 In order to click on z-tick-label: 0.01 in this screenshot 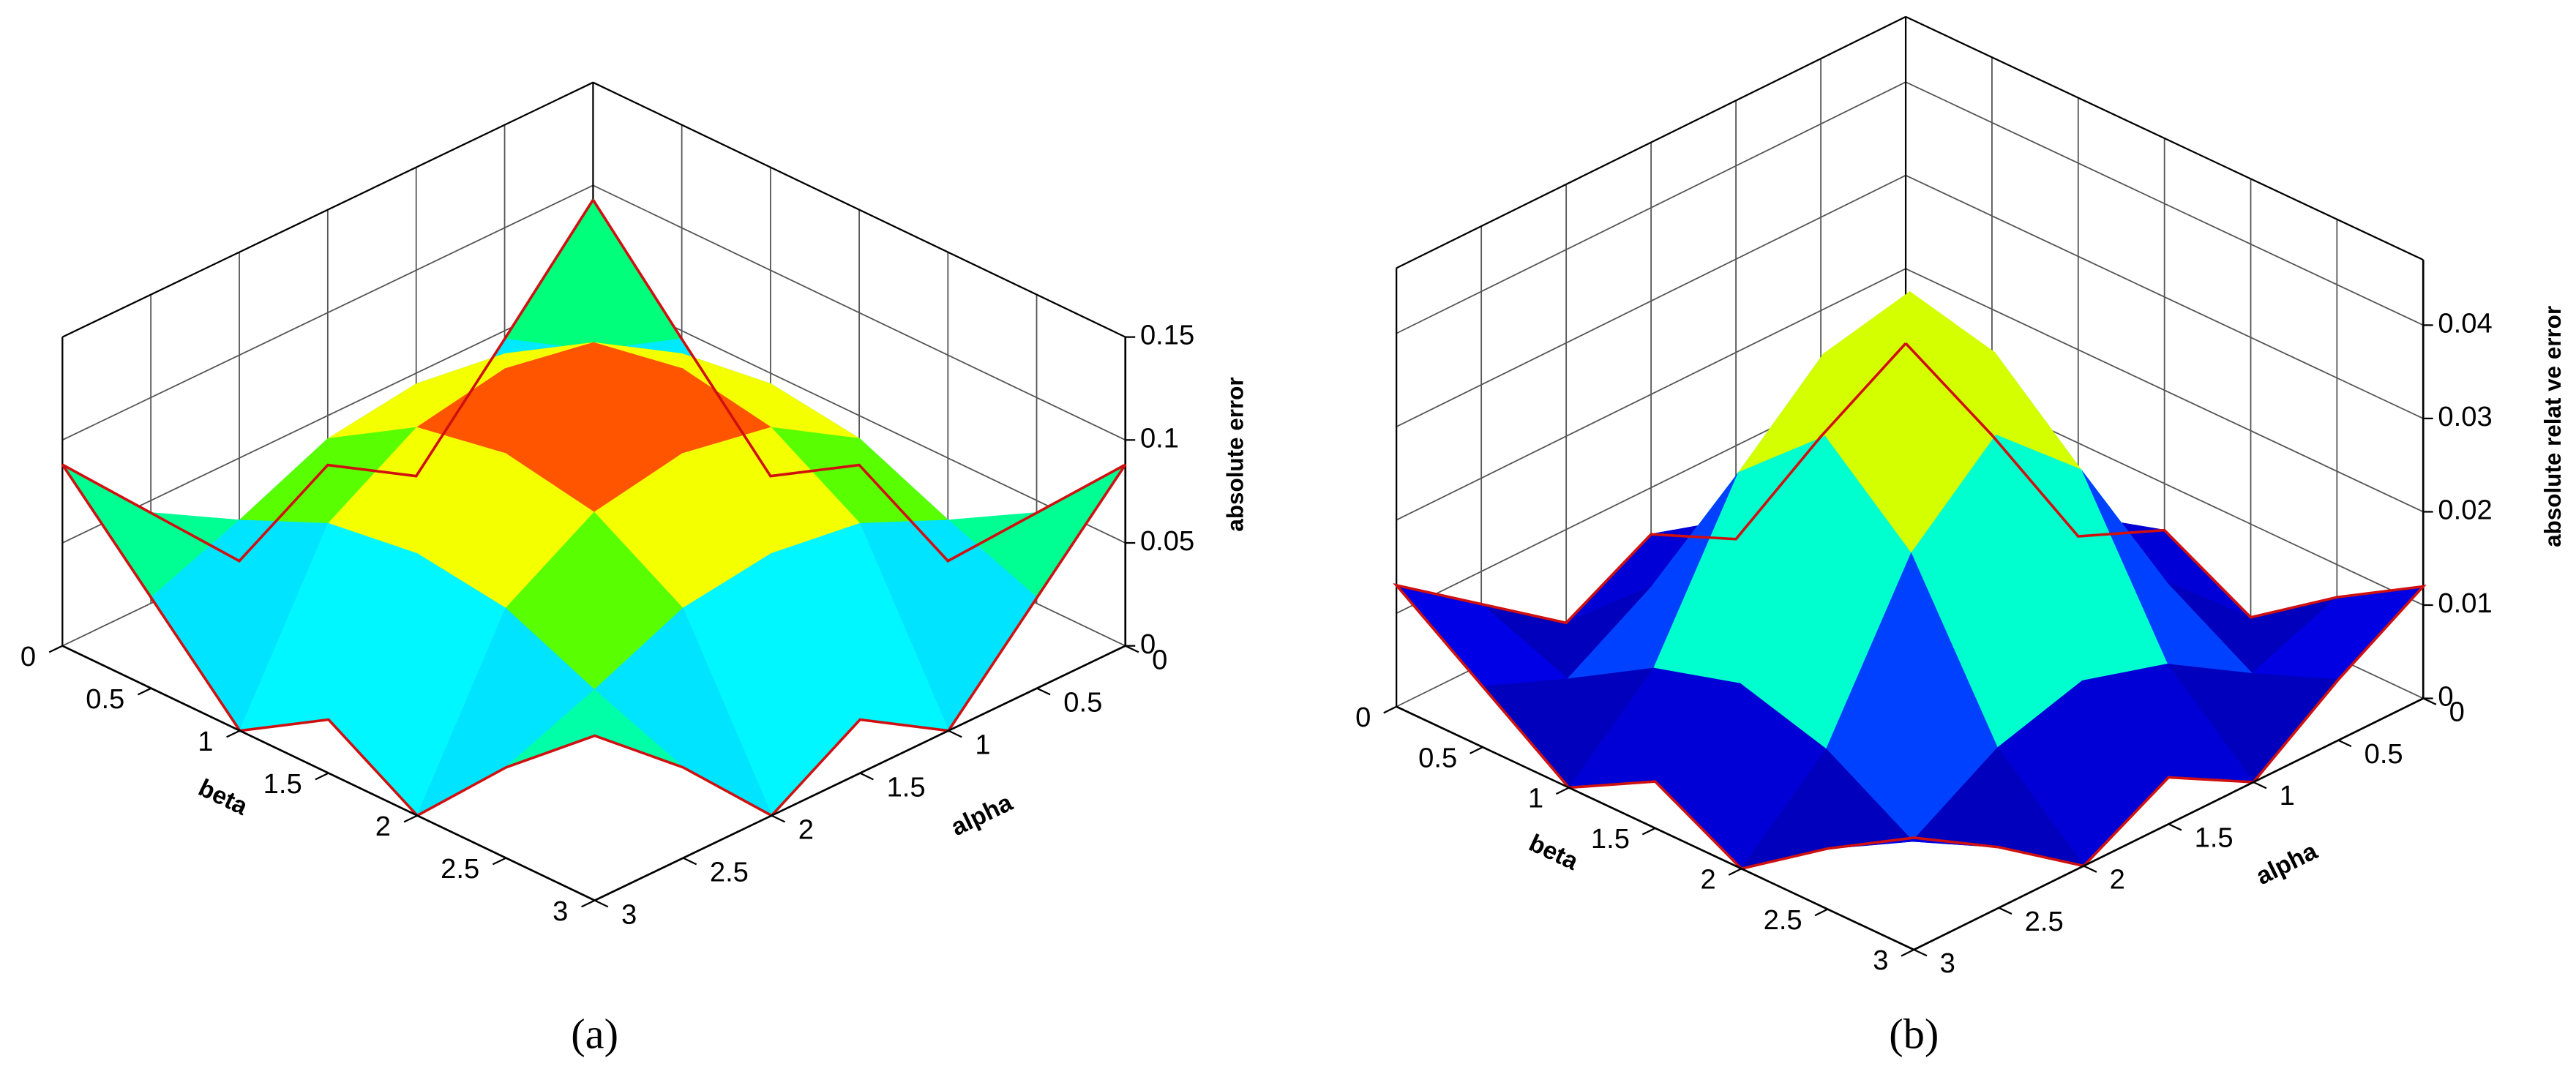, I will do `click(2465, 603)`.